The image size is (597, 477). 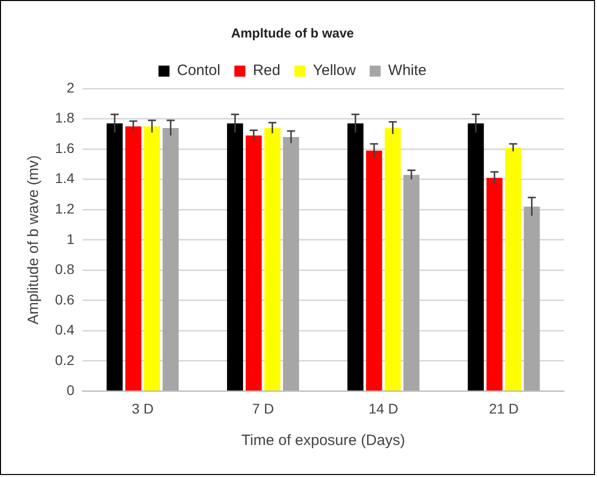 I want to click on y-tick-label: 0.4, so click(x=64, y=330).